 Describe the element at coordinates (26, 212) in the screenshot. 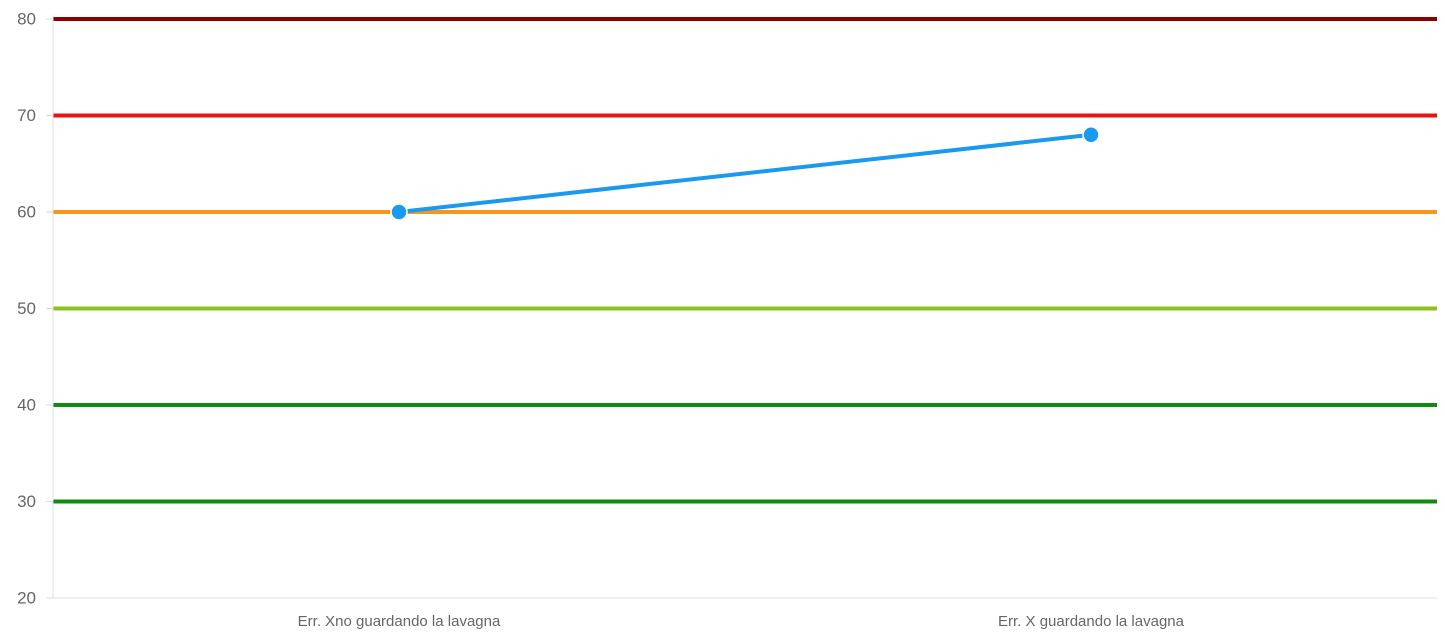

I see `y-tick-label: 60` at that location.